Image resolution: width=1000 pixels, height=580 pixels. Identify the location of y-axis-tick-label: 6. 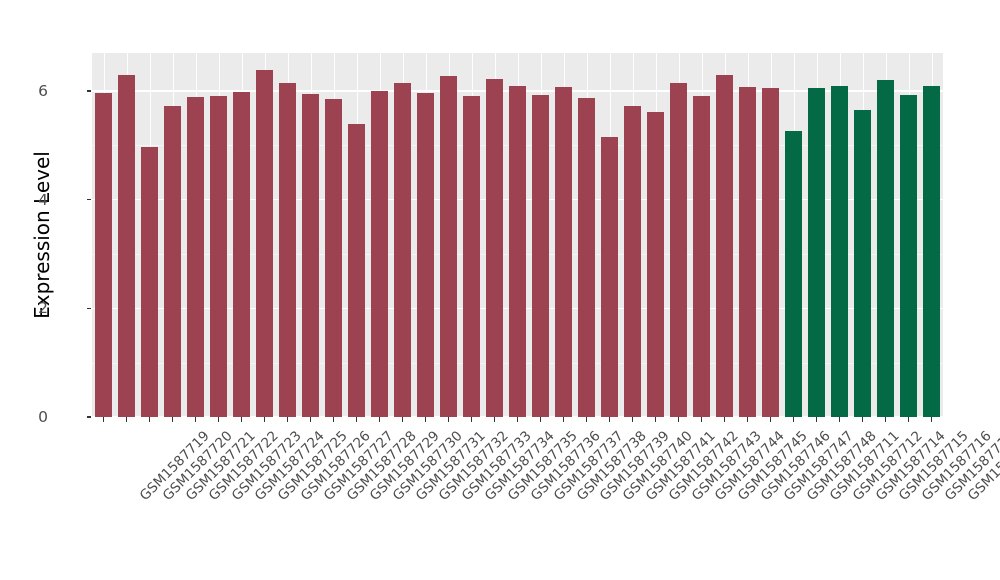
(43, 91).